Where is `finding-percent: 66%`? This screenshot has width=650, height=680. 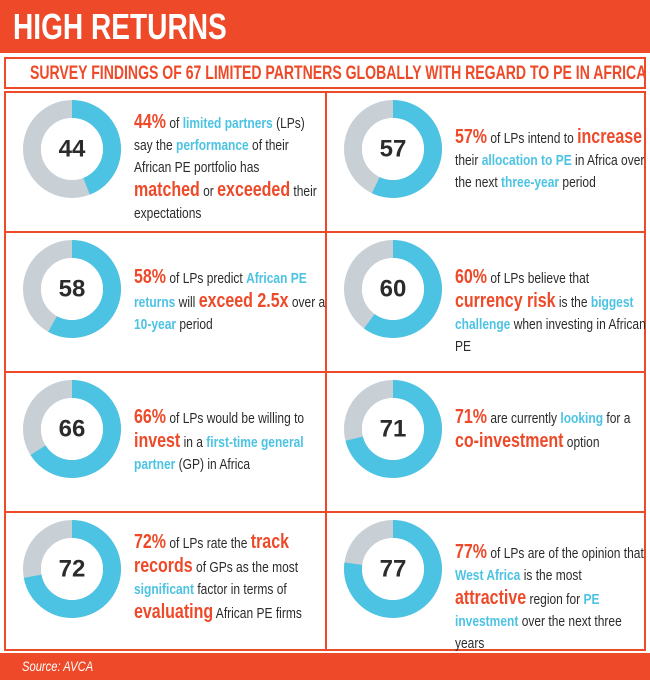
finding-percent: 66% is located at coordinates (150, 417).